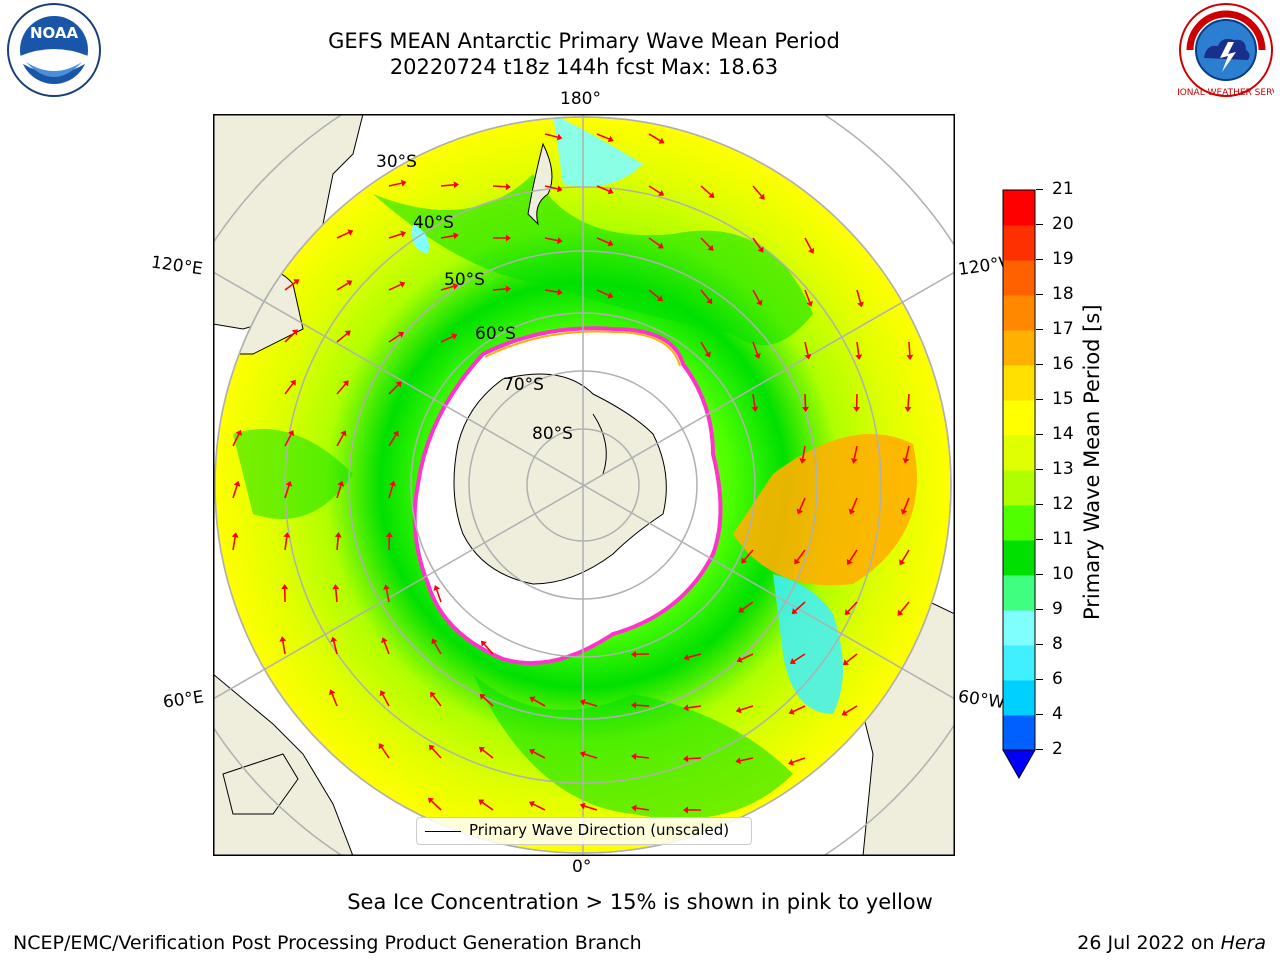  What do you see at coordinates (176, 266) in the screenshot?
I see `lon-label-120e: 120°E` at bounding box center [176, 266].